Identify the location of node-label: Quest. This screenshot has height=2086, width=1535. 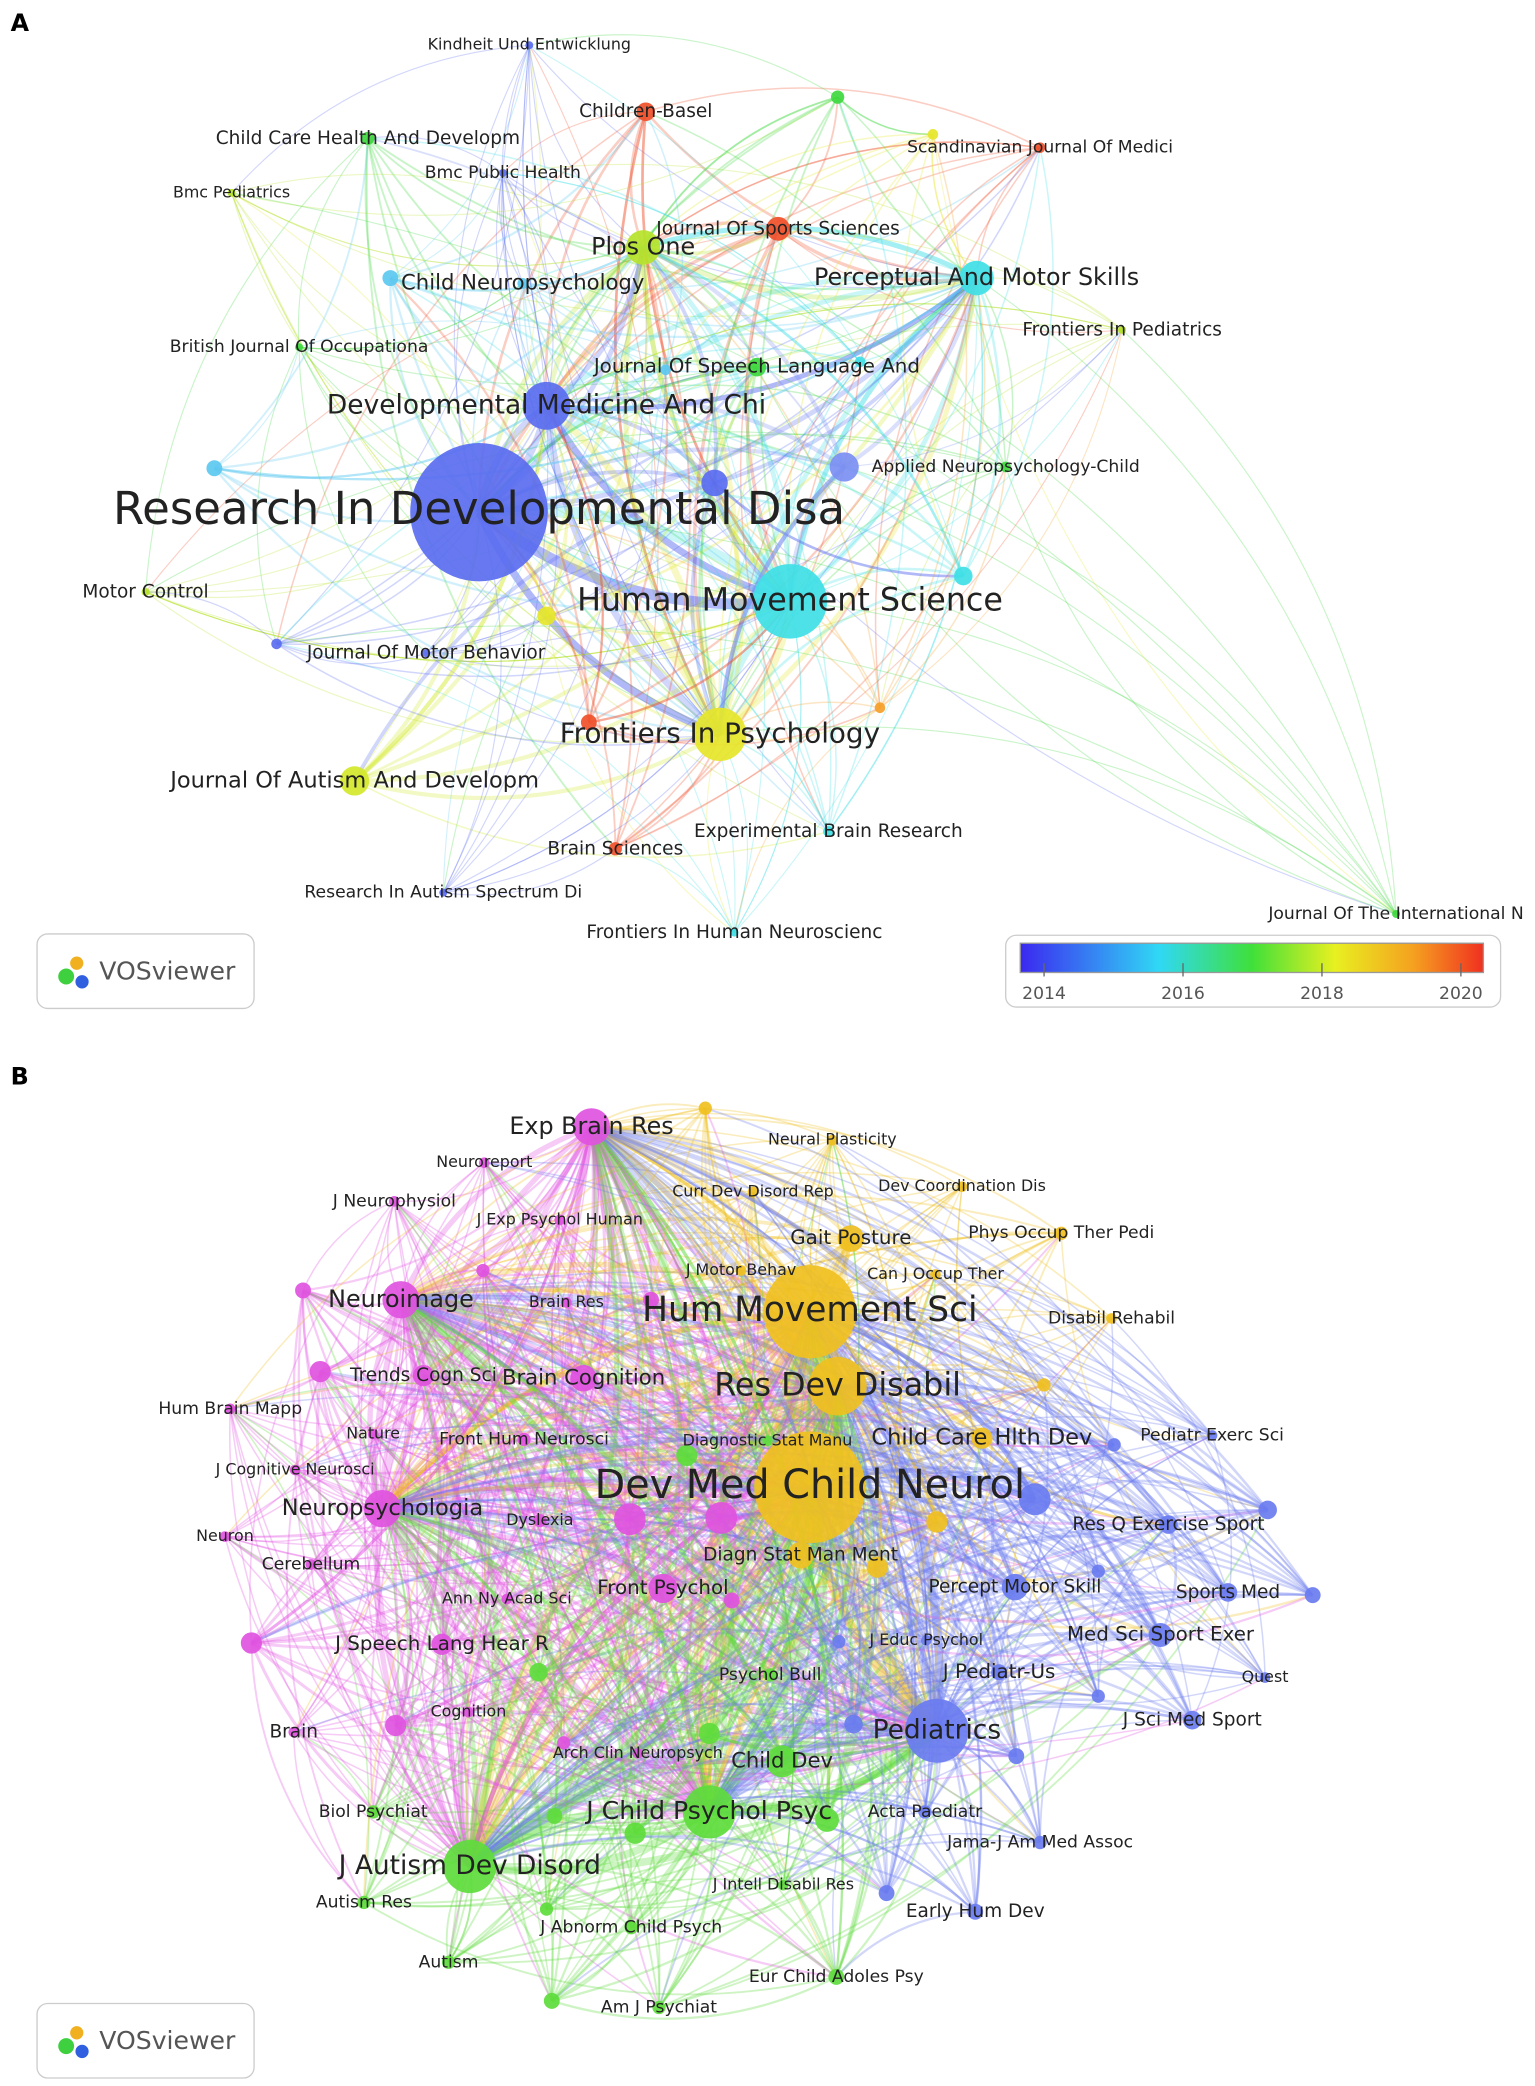
(1265, 1676).